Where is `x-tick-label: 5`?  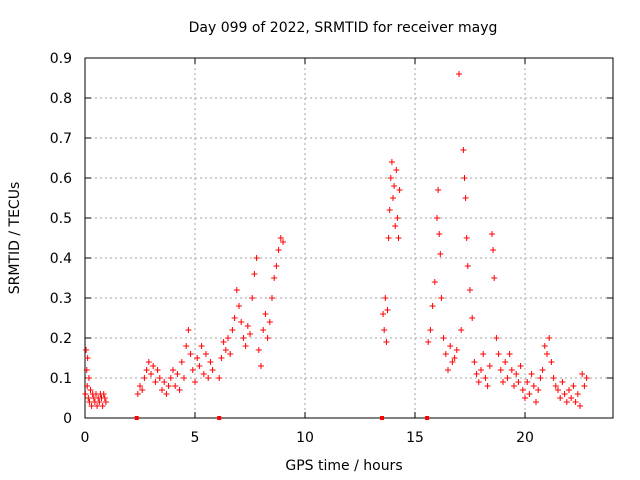 x-tick-label: 5 is located at coordinates (195, 438).